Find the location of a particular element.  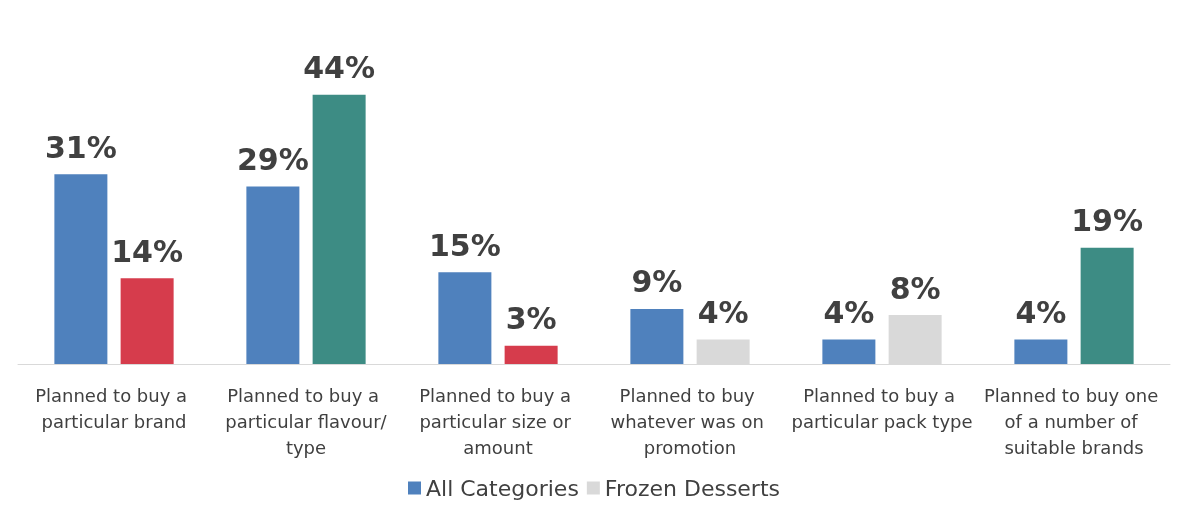

data-label: 31% is located at coordinates (80, 147).